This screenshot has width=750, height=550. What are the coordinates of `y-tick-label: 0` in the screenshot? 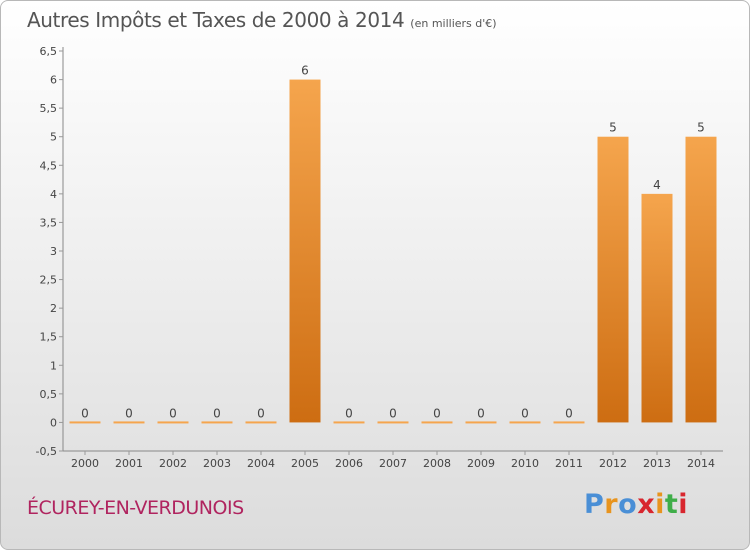 It's located at (53, 422).